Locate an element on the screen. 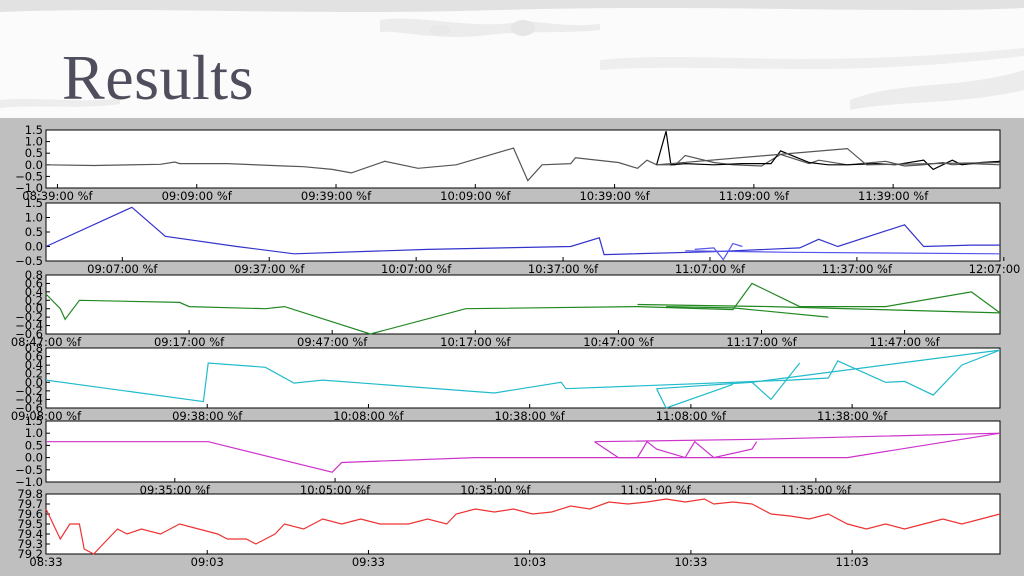 The height and width of the screenshot is (576, 1024). y-tick-label: 79.3 is located at coordinates (30, 544).